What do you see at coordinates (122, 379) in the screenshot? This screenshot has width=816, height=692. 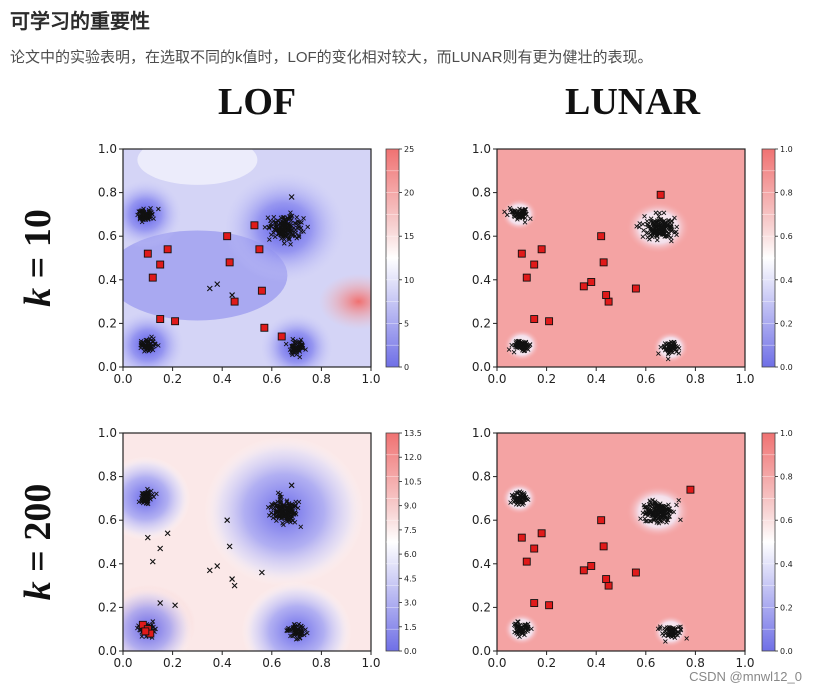 I see `x-tick-label: 0.0` at bounding box center [122, 379].